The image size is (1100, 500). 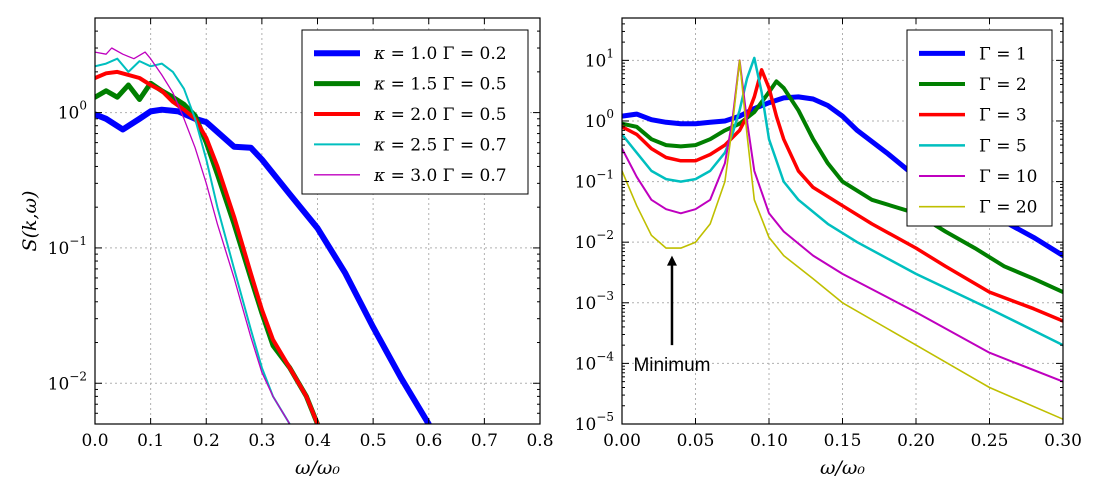 What do you see at coordinates (1003, 54) in the screenshot?
I see `legend-label-1: Γ = 1` at bounding box center [1003, 54].